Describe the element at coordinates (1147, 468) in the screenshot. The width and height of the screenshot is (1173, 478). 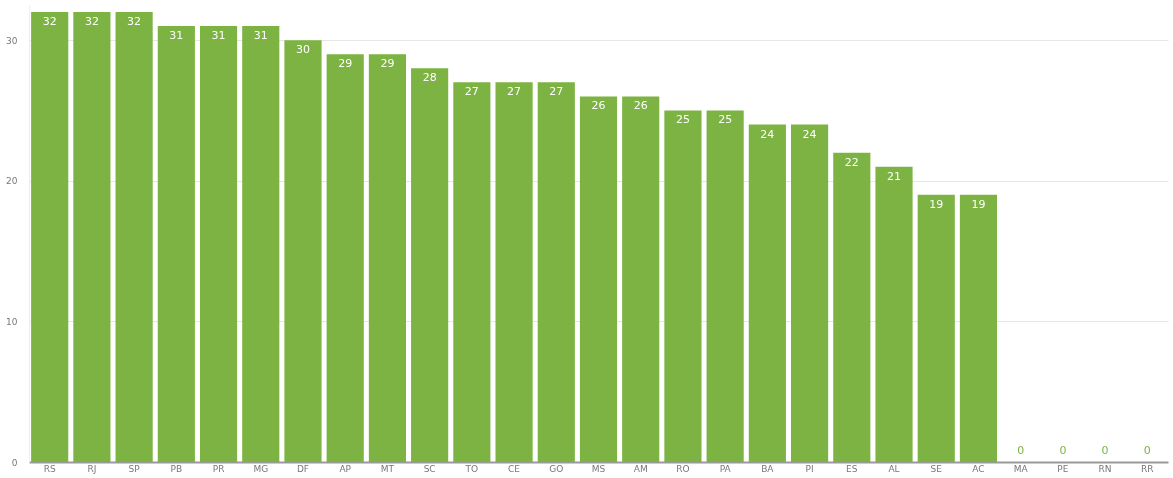
I see `x-tick-label: RR` at that location.